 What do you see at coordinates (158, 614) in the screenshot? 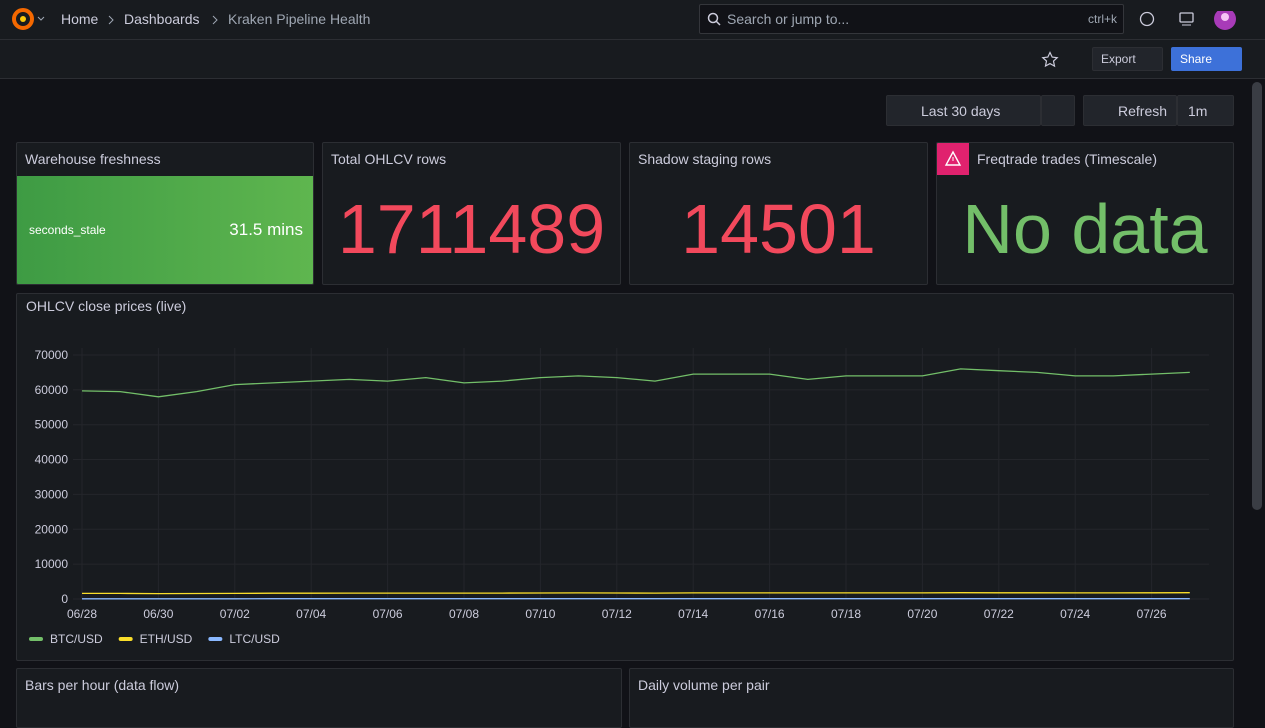
I see `x-tick-label: 06/30` at bounding box center [158, 614].